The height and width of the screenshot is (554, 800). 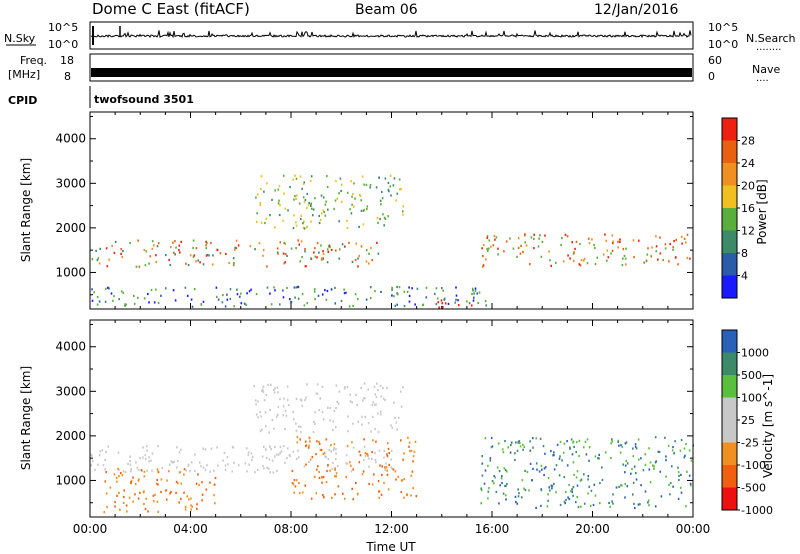 What do you see at coordinates (33, 60) in the screenshot?
I see `freq-label: Freq.` at bounding box center [33, 60].